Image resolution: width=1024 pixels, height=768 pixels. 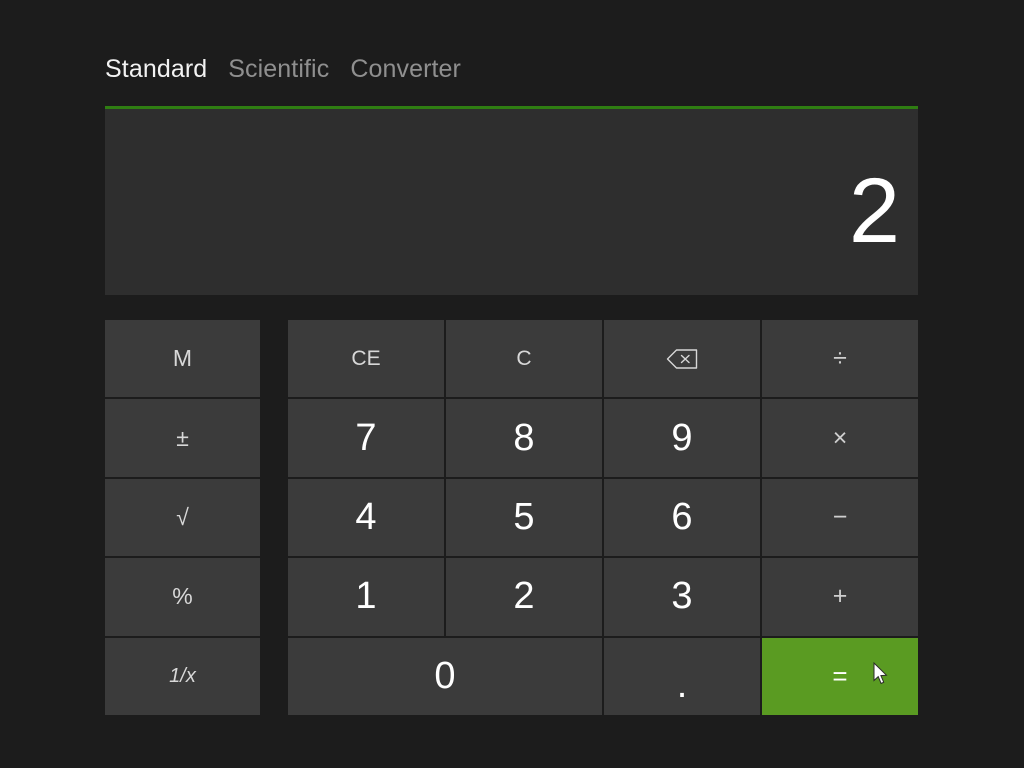 What do you see at coordinates (366, 438) in the screenshot?
I see `digit-7-button: 7` at bounding box center [366, 438].